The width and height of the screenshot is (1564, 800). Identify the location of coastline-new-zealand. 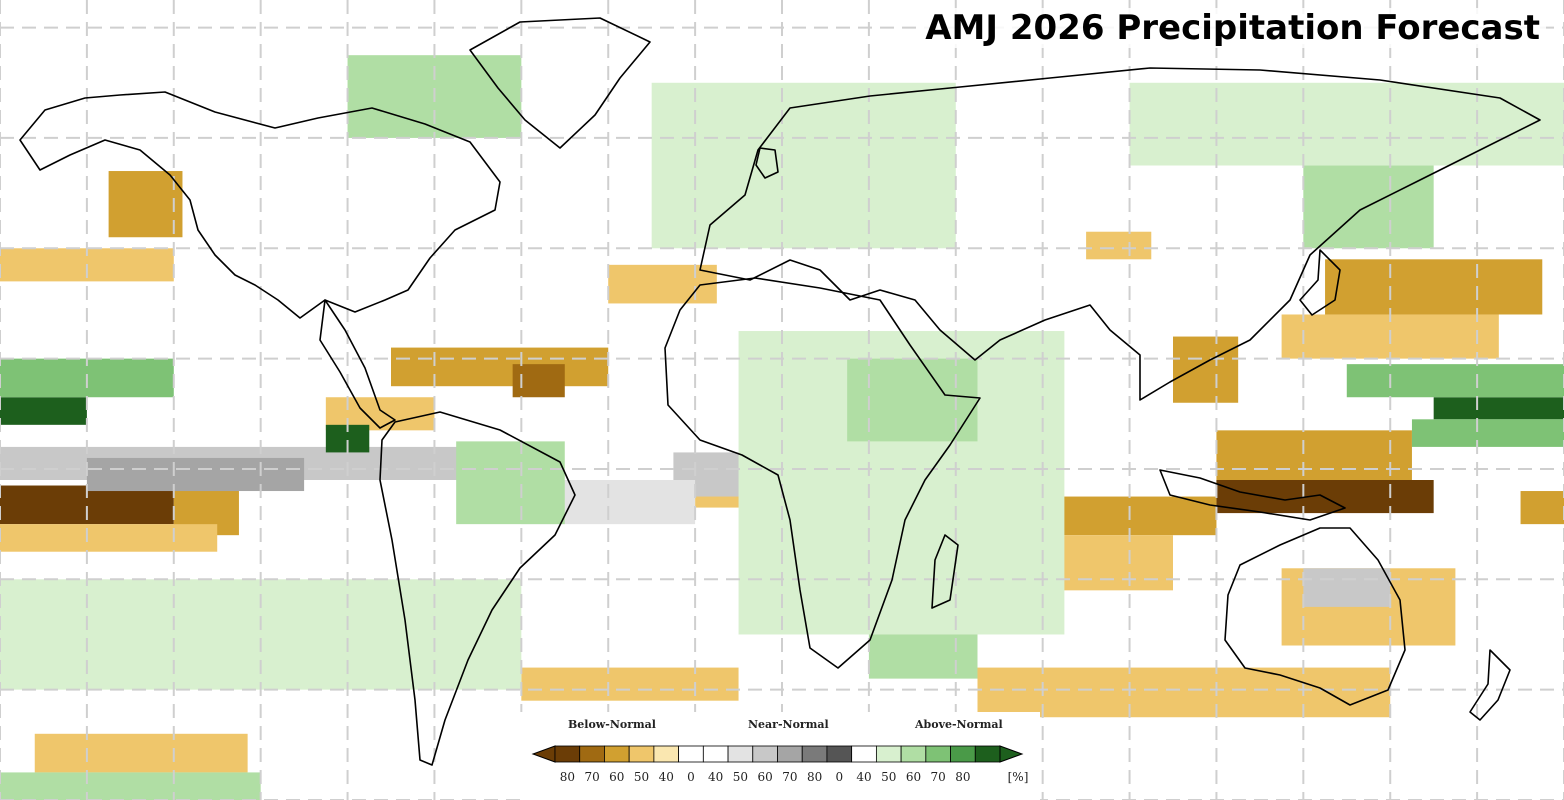
(1490, 685).